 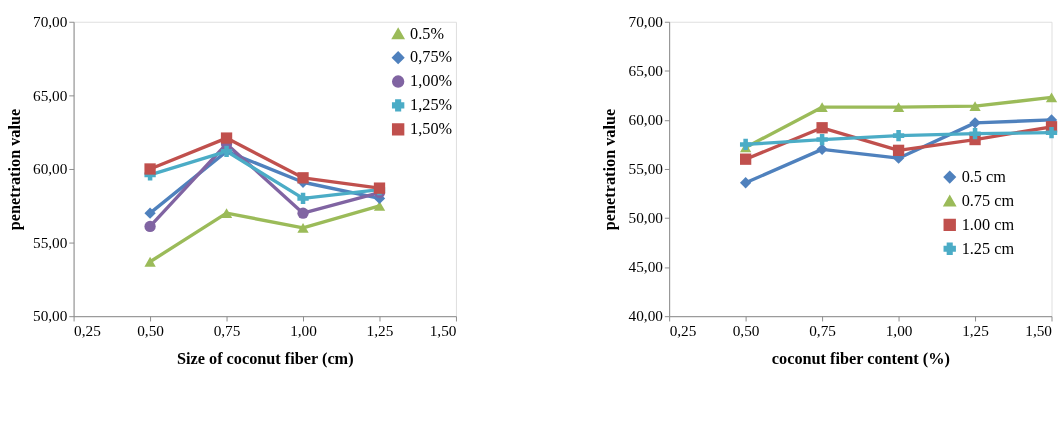 What do you see at coordinates (431, 81) in the screenshot?
I see `legend-label: 1,00%` at bounding box center [431, 81].